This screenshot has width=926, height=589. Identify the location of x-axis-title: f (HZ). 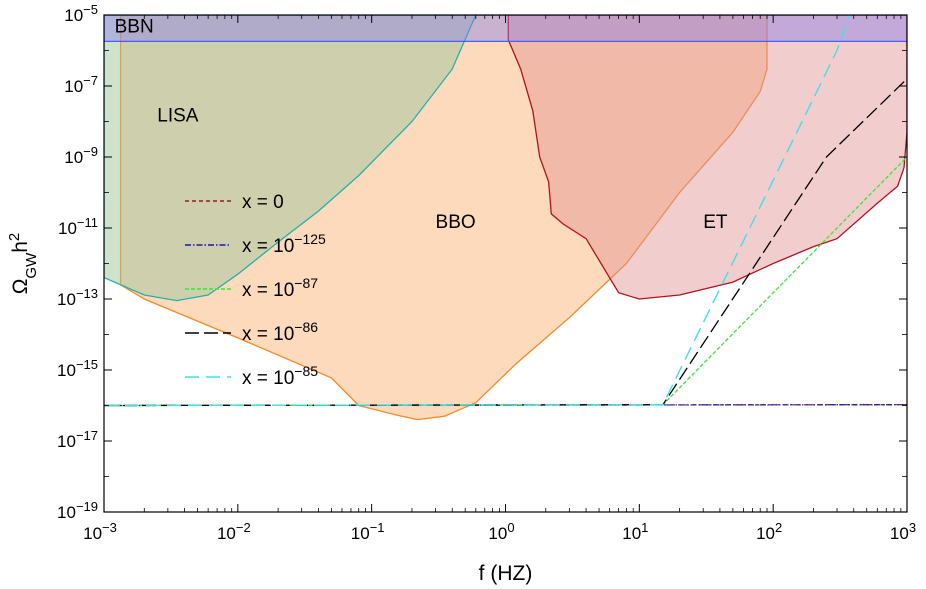
(506, 573).